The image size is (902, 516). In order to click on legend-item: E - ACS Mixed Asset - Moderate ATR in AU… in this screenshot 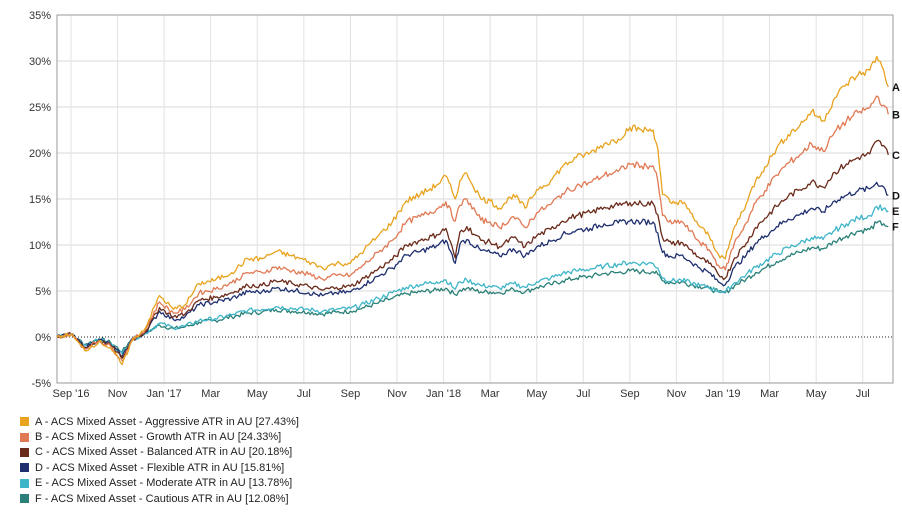, I will do `click(159, 483)`.